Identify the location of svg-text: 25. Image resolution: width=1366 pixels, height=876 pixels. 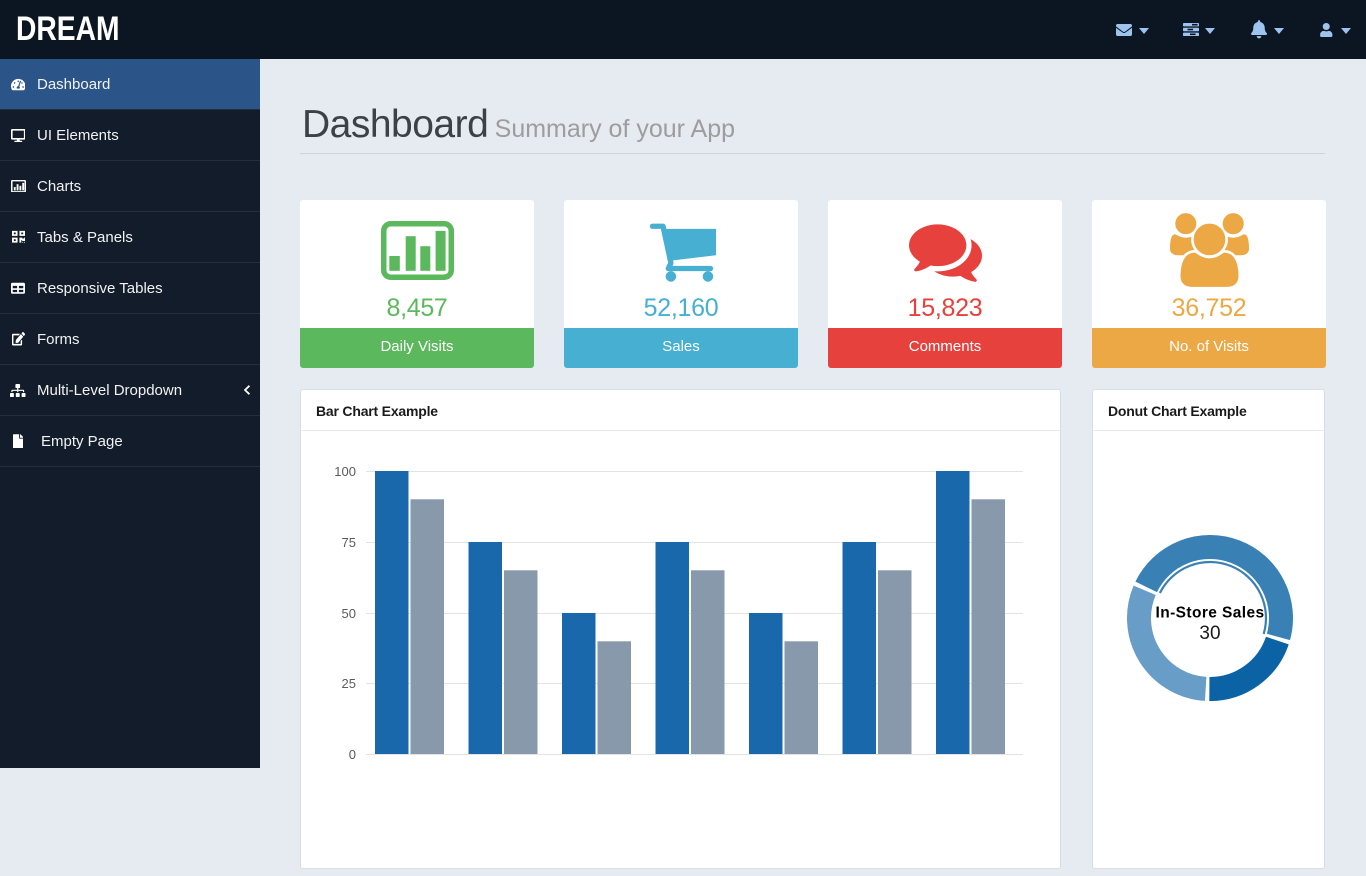
(349, 683).